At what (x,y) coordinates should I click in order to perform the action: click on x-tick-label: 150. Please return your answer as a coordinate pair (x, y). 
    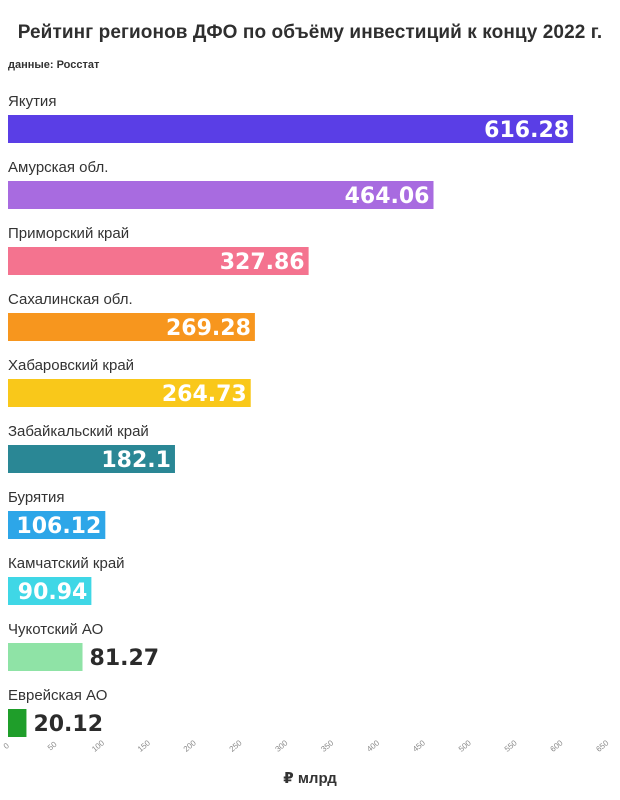
    Looking at the image, I should click on (144, 746).